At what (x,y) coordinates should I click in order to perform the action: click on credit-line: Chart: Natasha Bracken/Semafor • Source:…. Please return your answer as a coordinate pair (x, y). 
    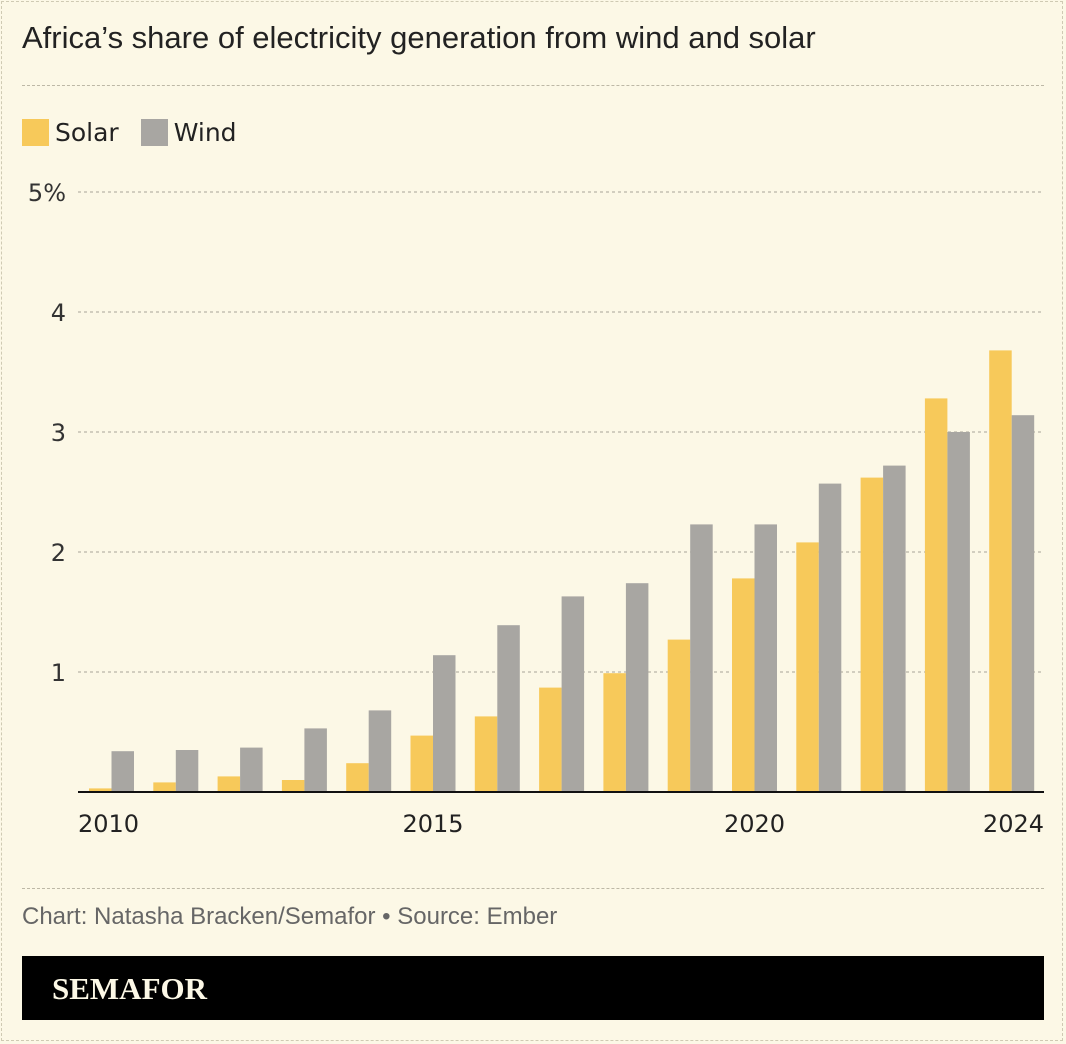
    Looking at the image, I should click on (290, 916).